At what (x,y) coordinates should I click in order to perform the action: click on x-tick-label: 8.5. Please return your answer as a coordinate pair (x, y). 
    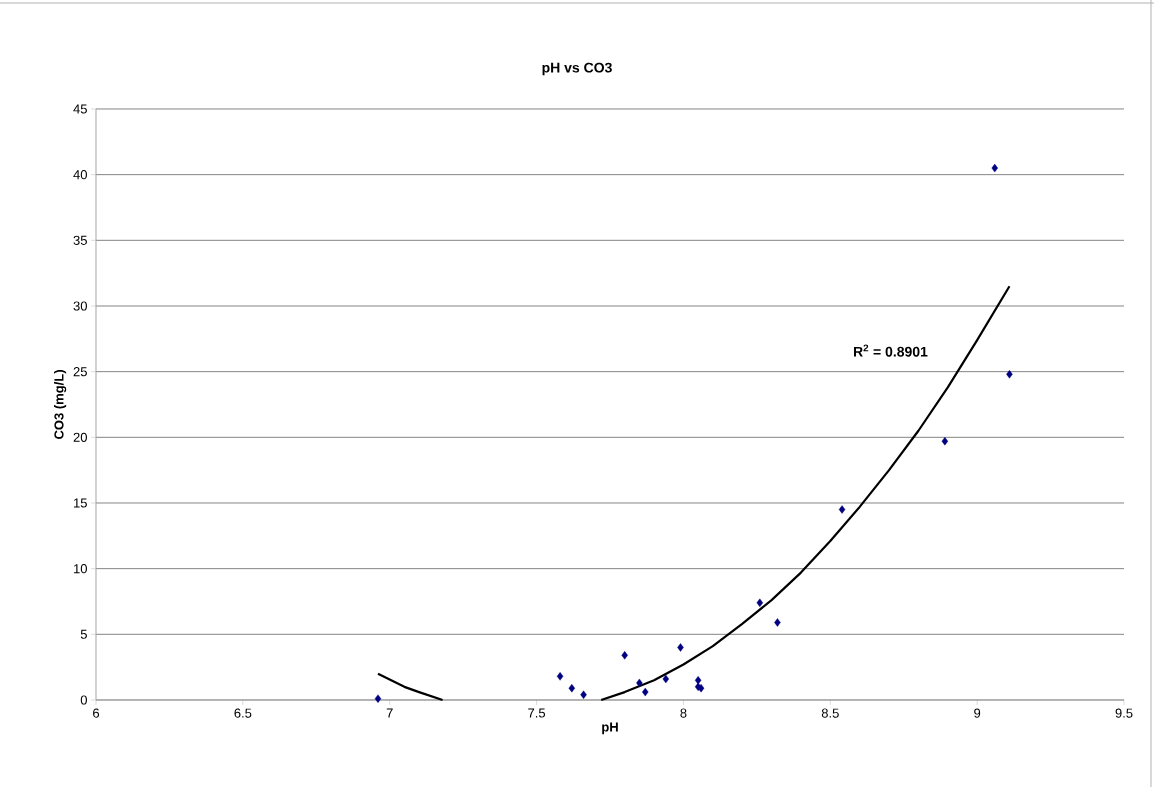
    Looking at the image, I should click on (830, 713).